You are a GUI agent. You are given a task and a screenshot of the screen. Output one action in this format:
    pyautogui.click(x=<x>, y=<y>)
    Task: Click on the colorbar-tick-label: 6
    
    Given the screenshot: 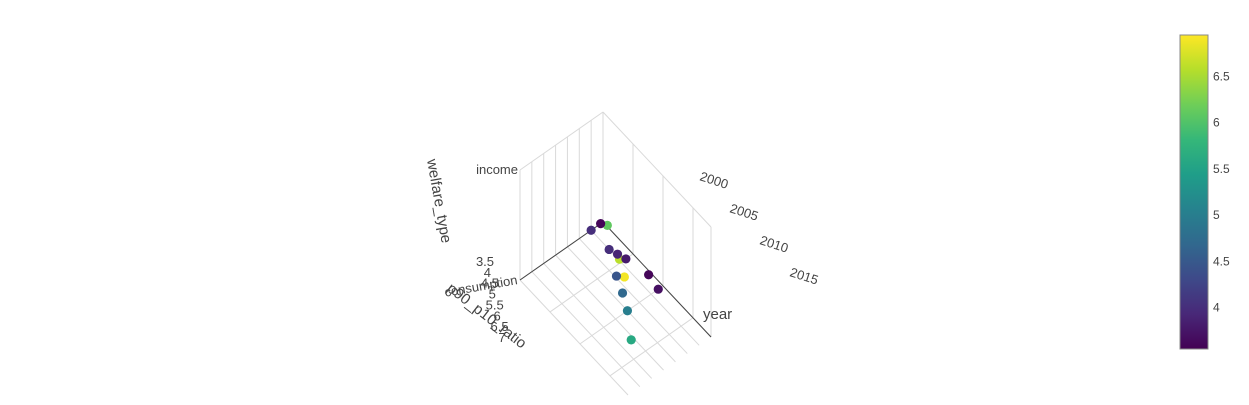 What is the action you would take?
    pyautogui.click(x=1216, y=123)
    